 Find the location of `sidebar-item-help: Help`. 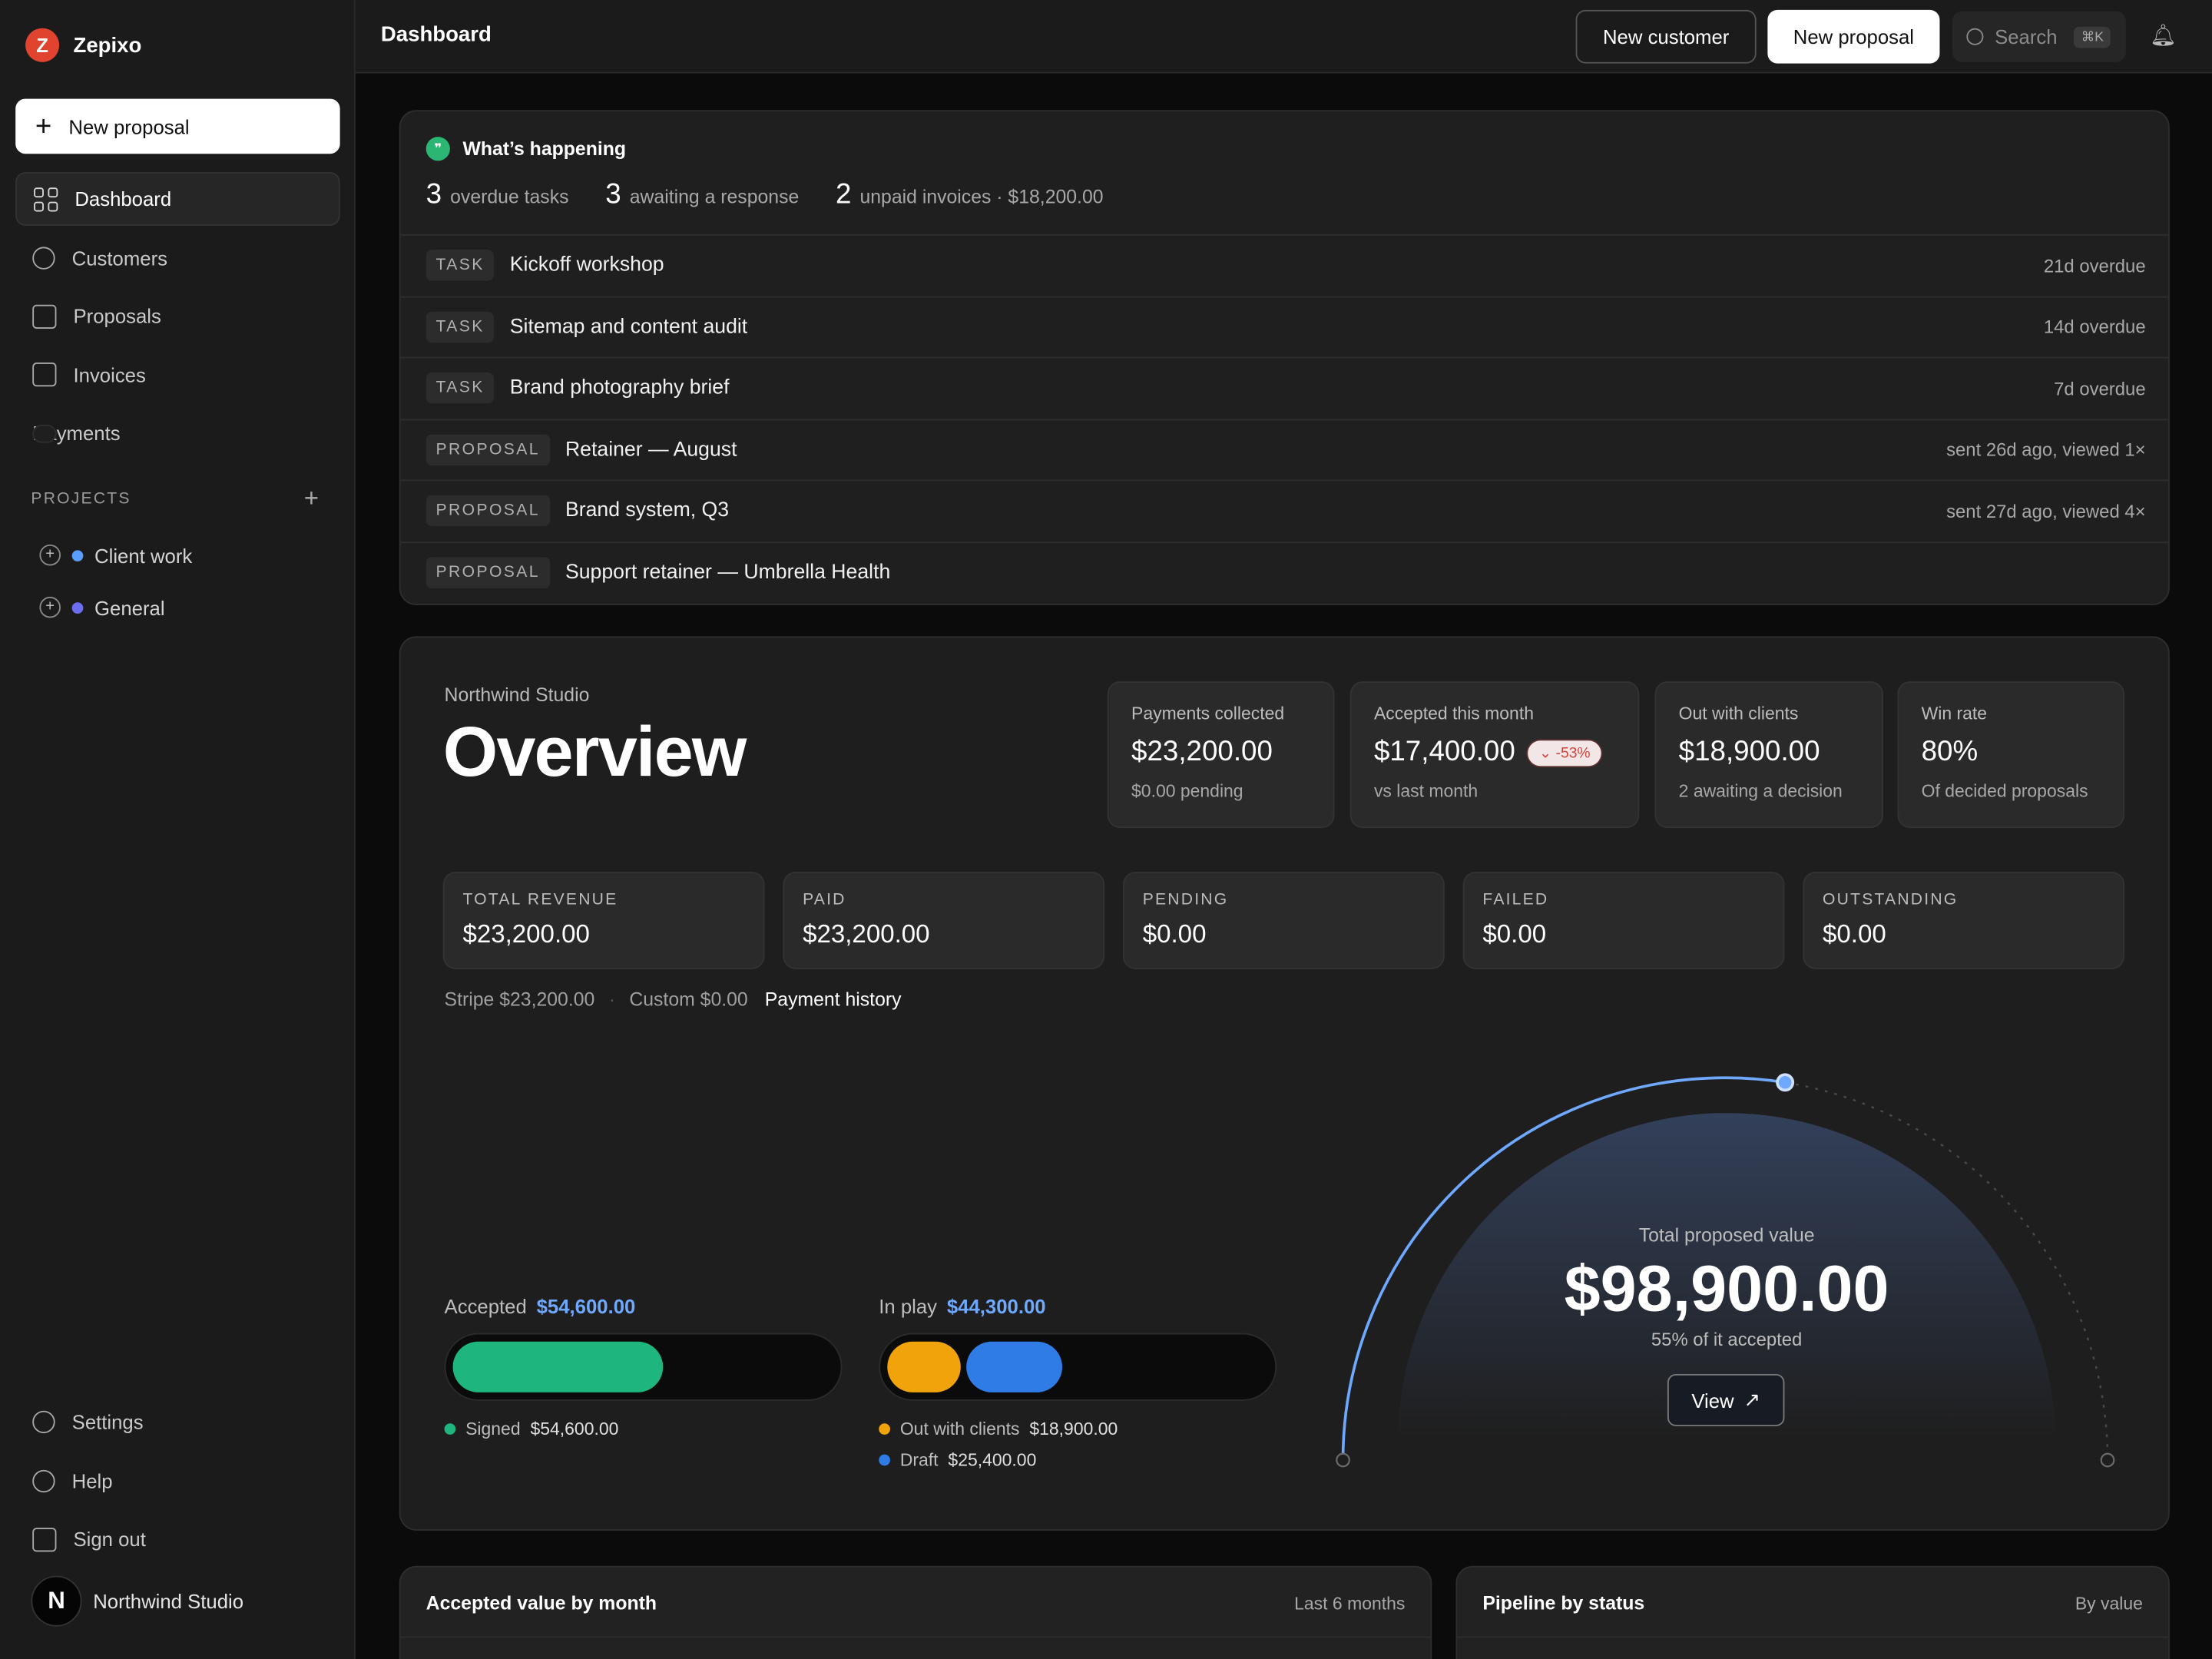

sidebar-item-help: Help is located at coordinates (177, 1481).